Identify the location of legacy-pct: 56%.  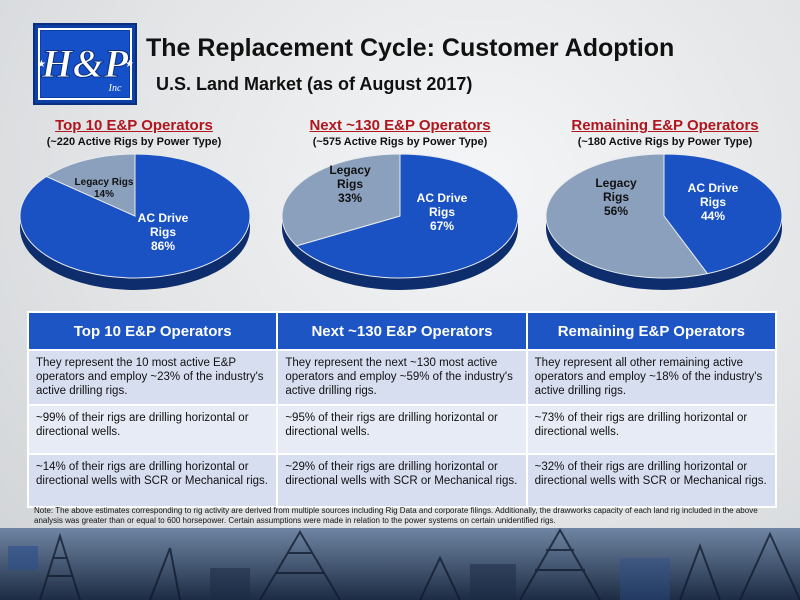
(616, 211).